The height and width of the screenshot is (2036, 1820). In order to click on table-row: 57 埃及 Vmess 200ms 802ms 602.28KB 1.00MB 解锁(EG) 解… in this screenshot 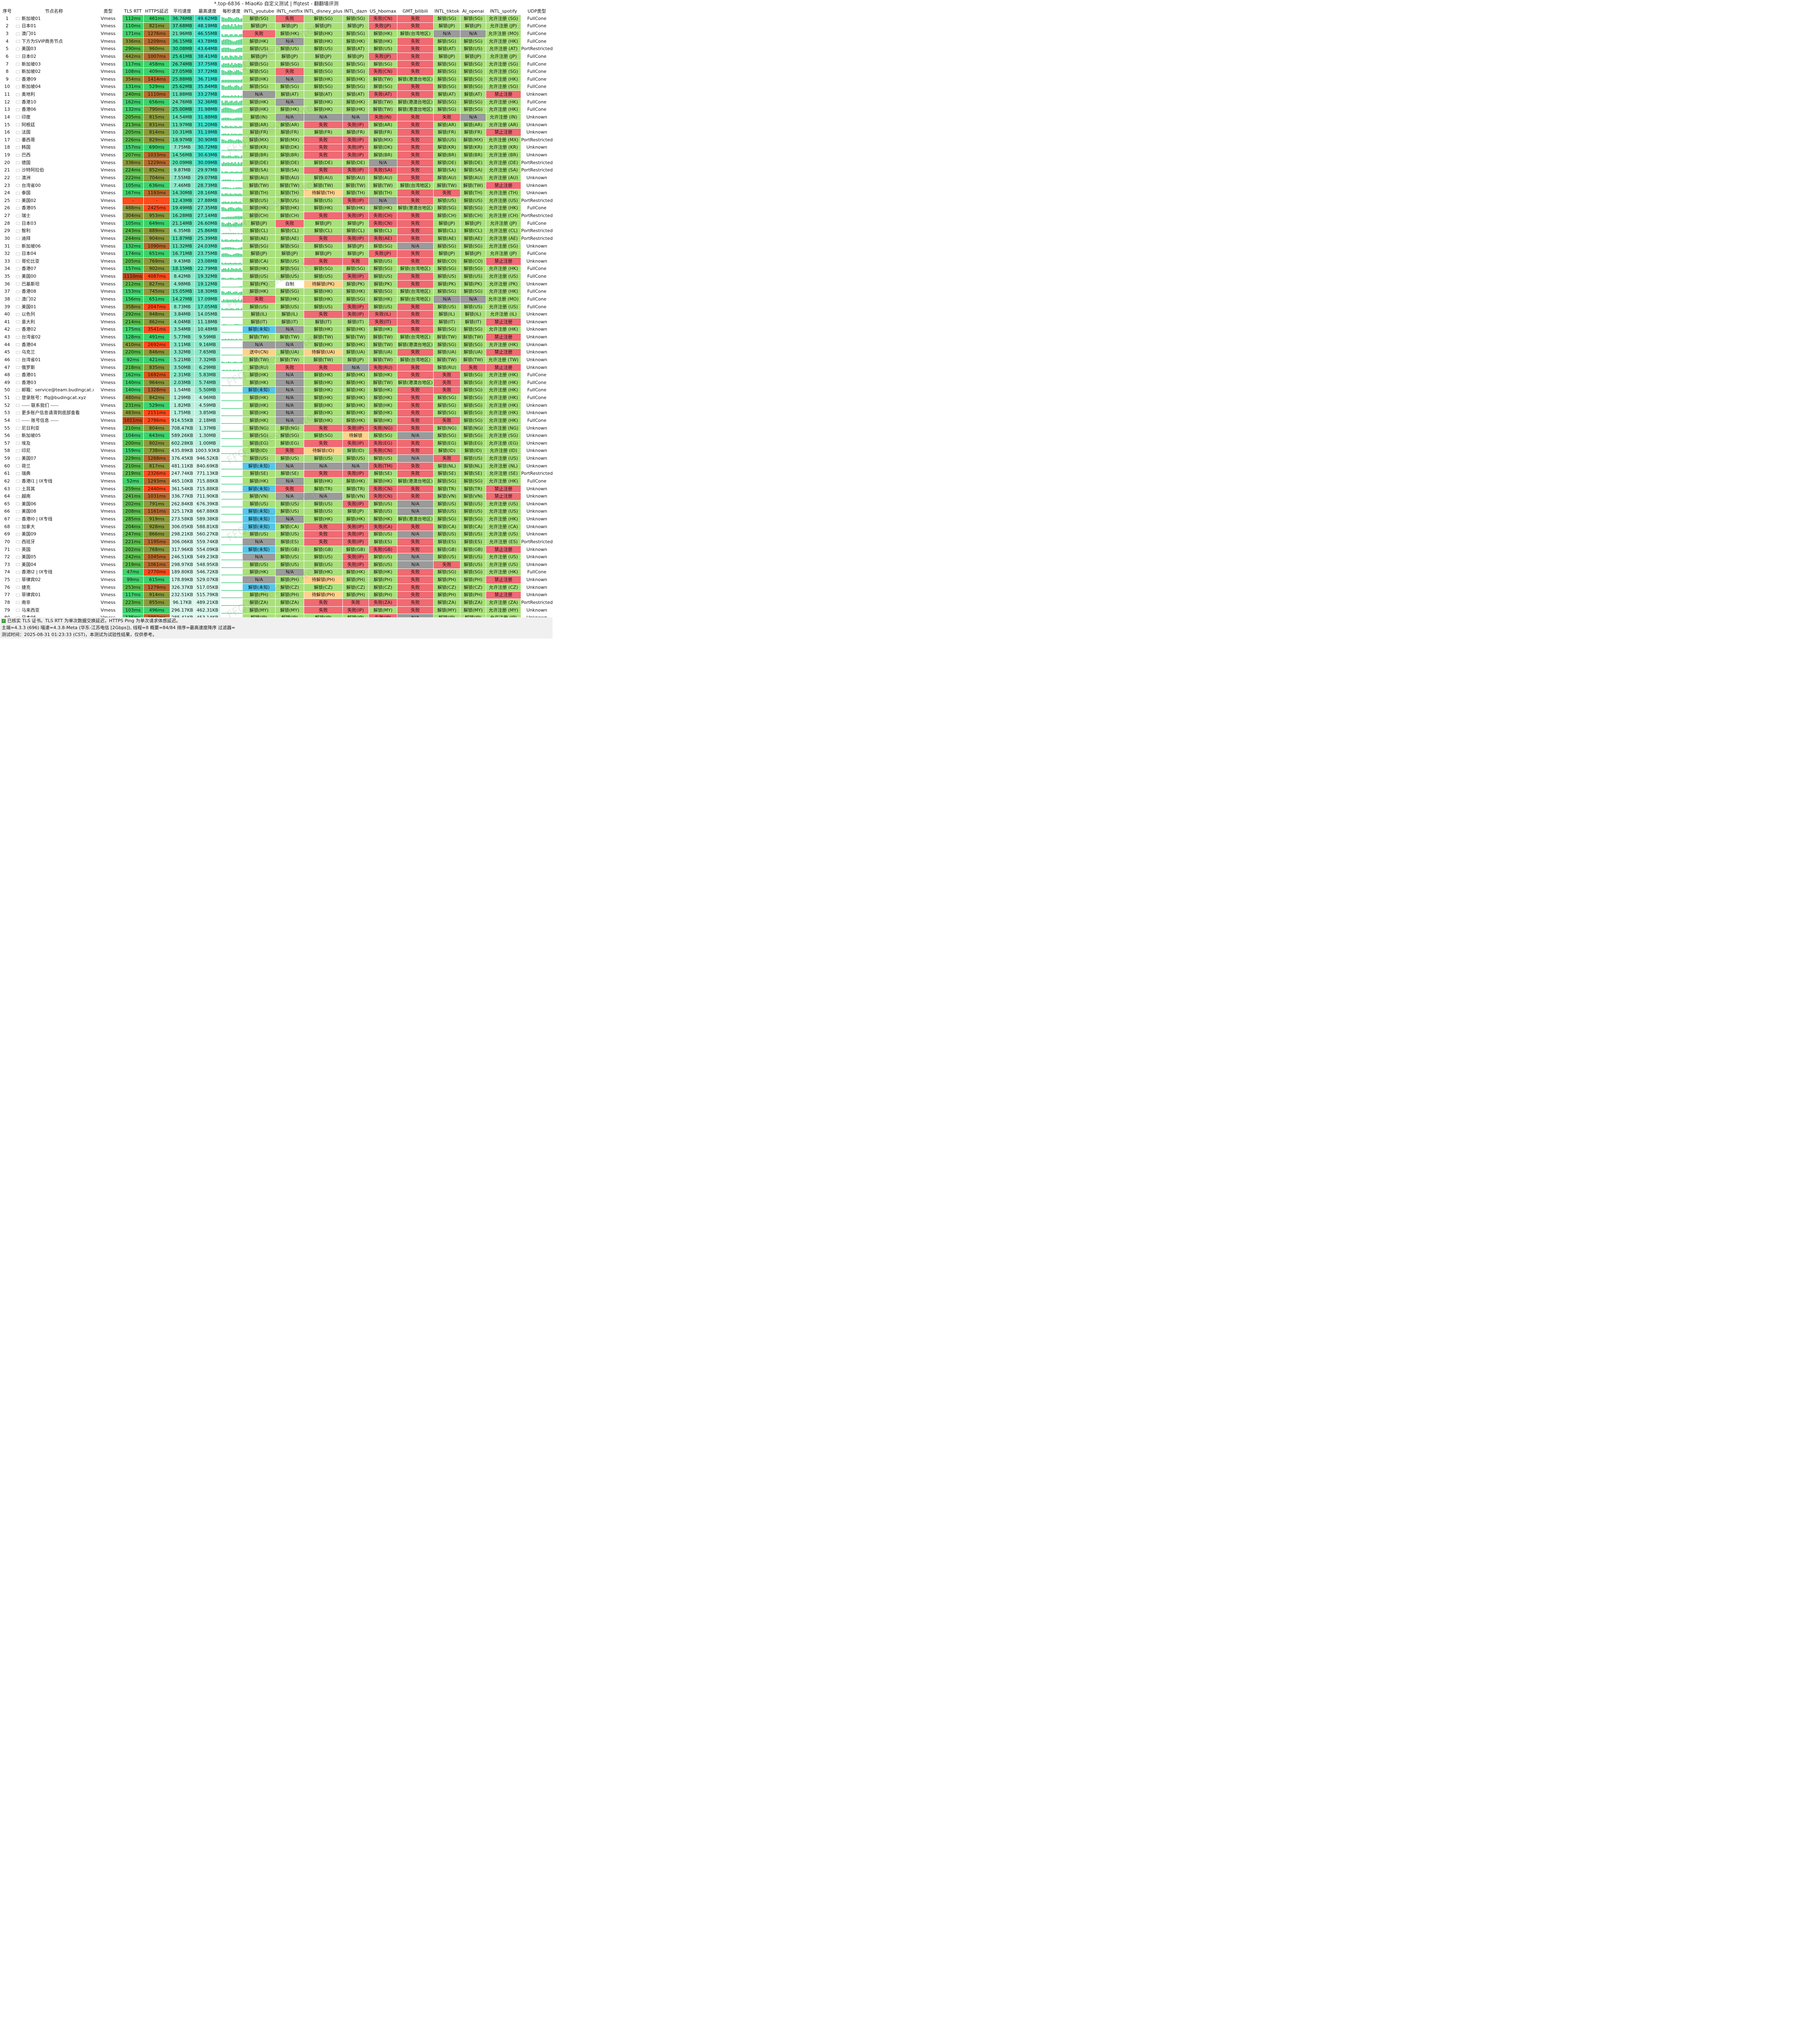, I will do `click(276, 444)`.